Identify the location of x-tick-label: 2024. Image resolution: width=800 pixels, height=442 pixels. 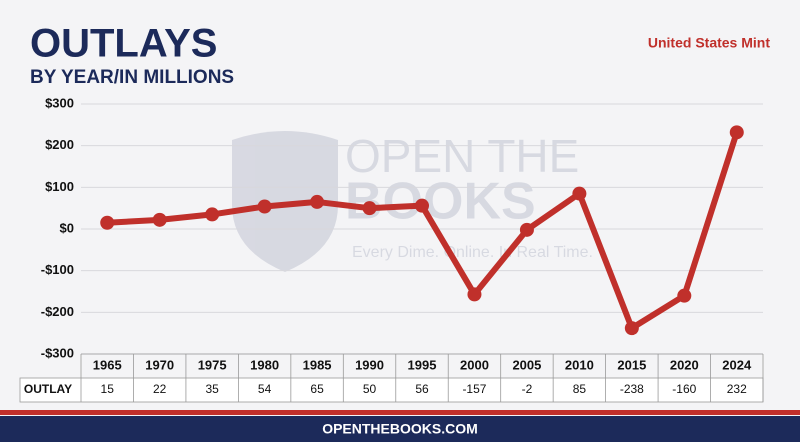
(737, 364).